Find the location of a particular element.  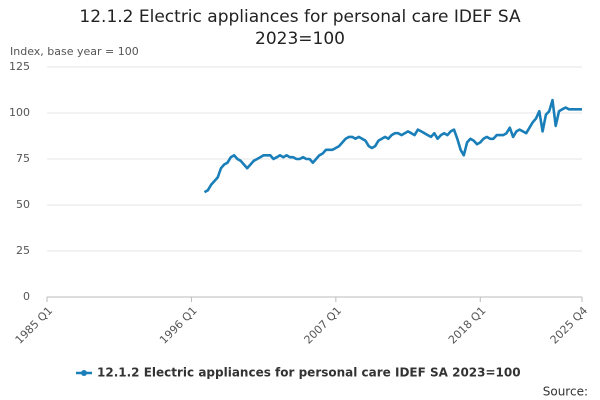

y-tick-label: 50 is located at coordinates (23, 204).